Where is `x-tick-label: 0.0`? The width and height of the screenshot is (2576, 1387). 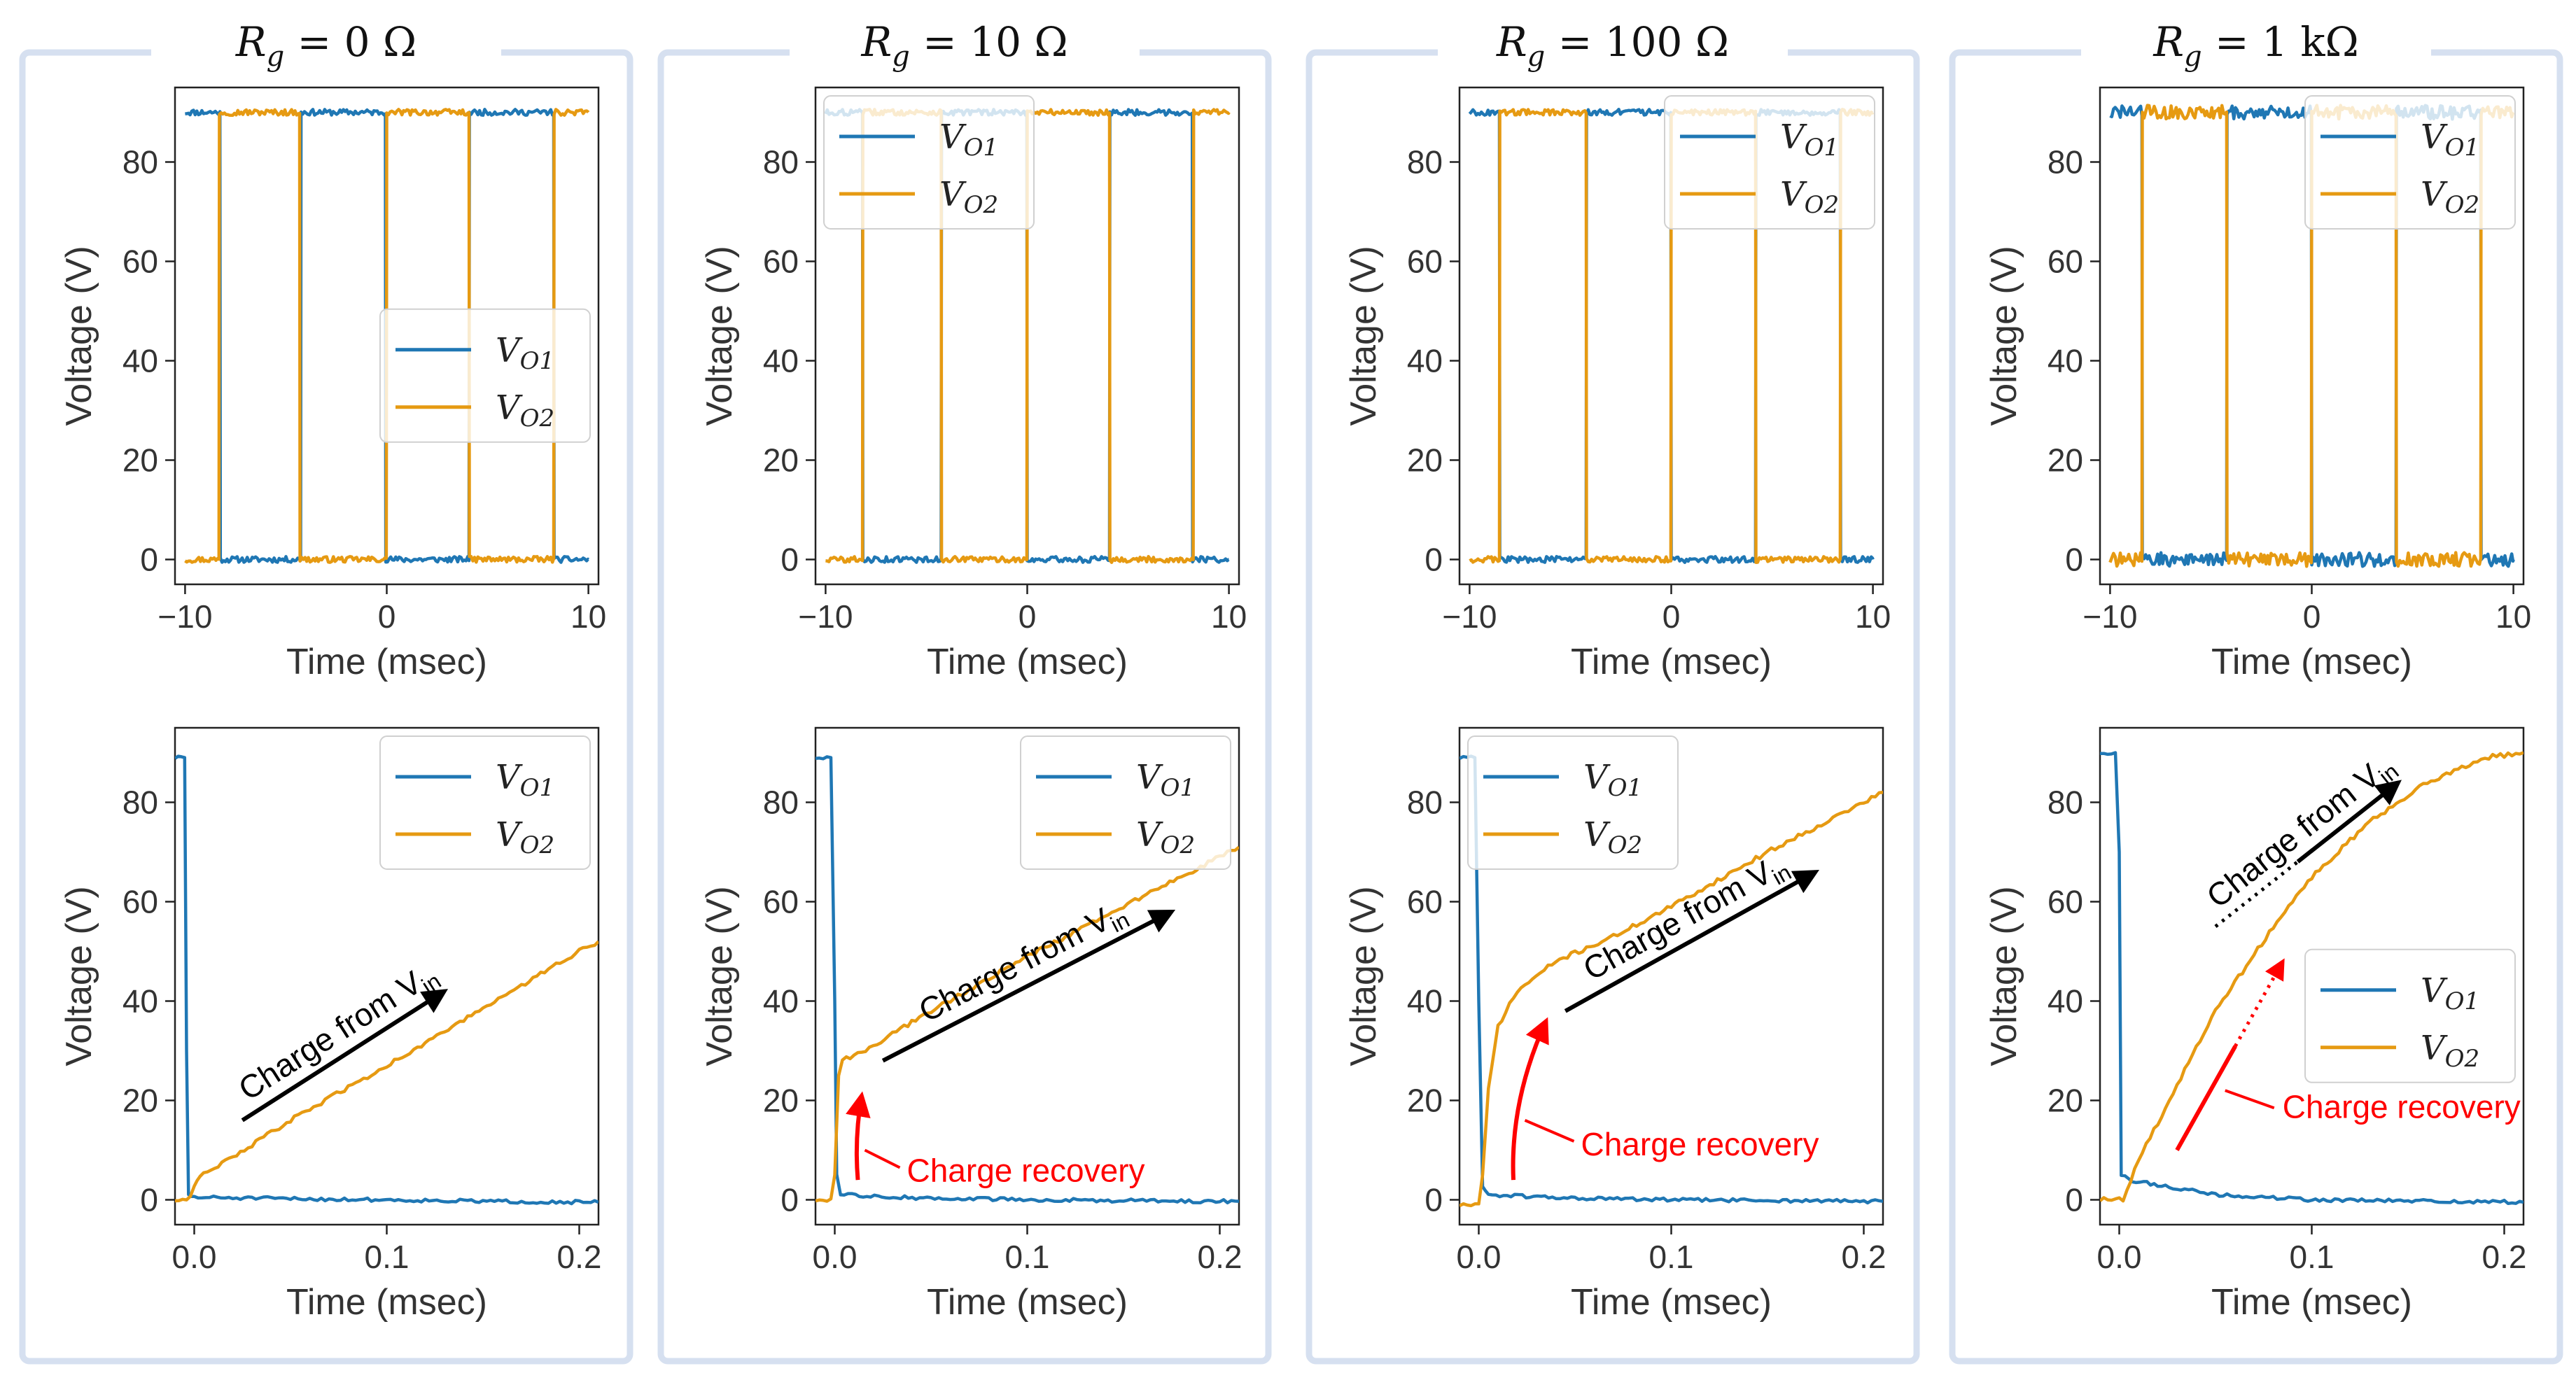 x-tick-label: 0.0 is located at coordinates (194, 1257).